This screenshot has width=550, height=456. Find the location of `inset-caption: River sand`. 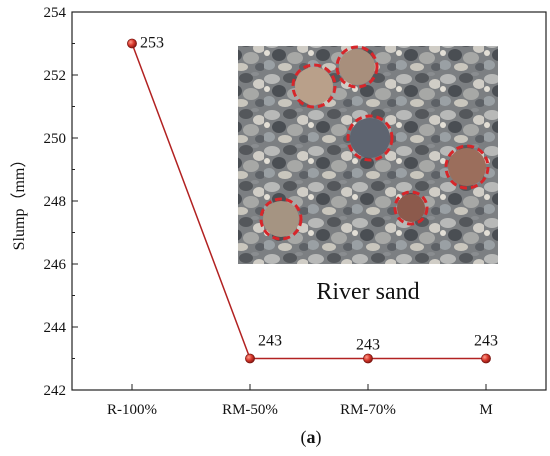

inset-caption: River sand is located at coordinates (367, 292).